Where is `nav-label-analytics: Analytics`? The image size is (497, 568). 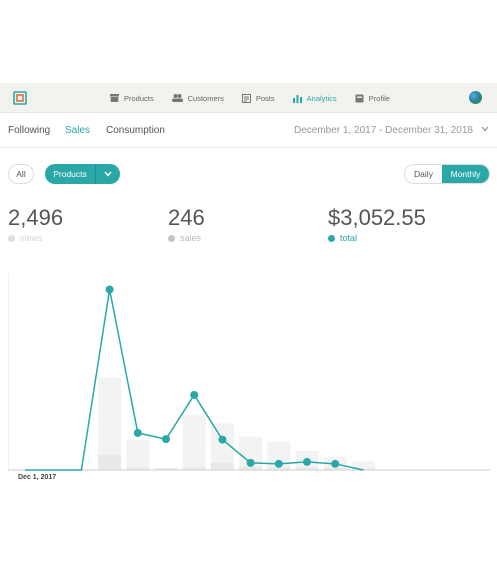
nav-label-analytics: Analytics is located at coordinates (321, 98).